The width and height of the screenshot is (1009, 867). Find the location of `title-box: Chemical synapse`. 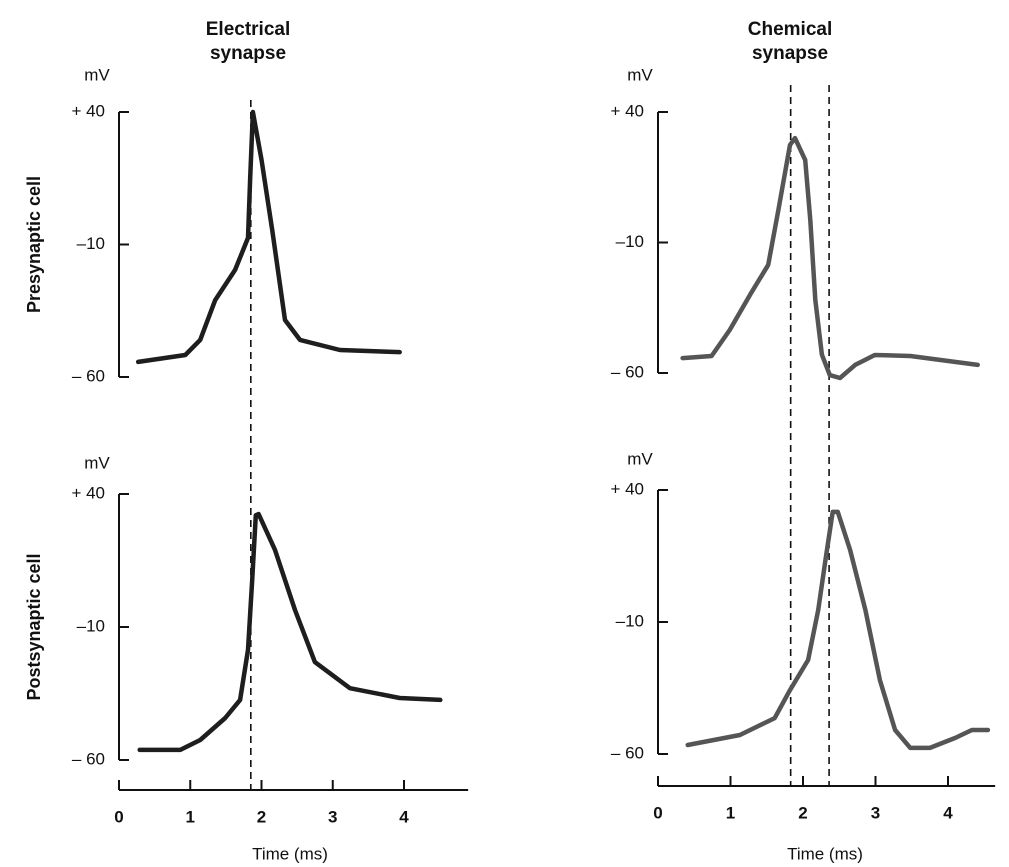

title-box: Chemical synapse is located at coordinates (790, 41).